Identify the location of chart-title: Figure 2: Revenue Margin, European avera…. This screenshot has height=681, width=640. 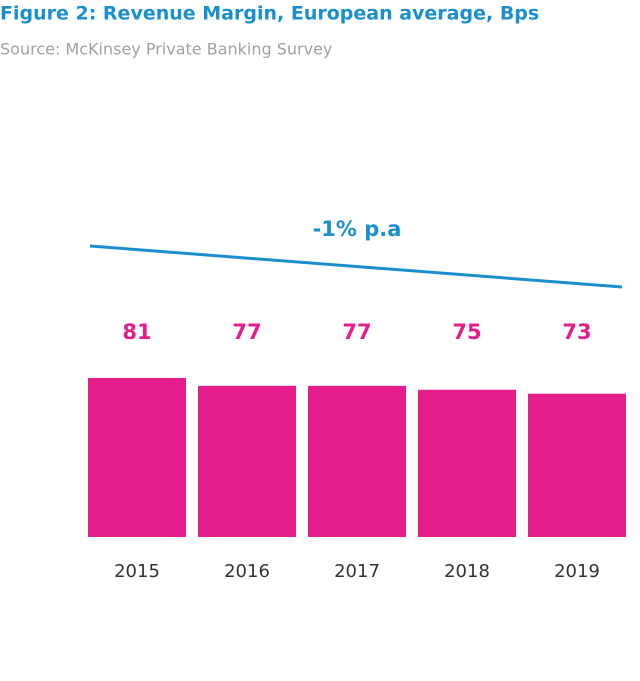
(269, 14).